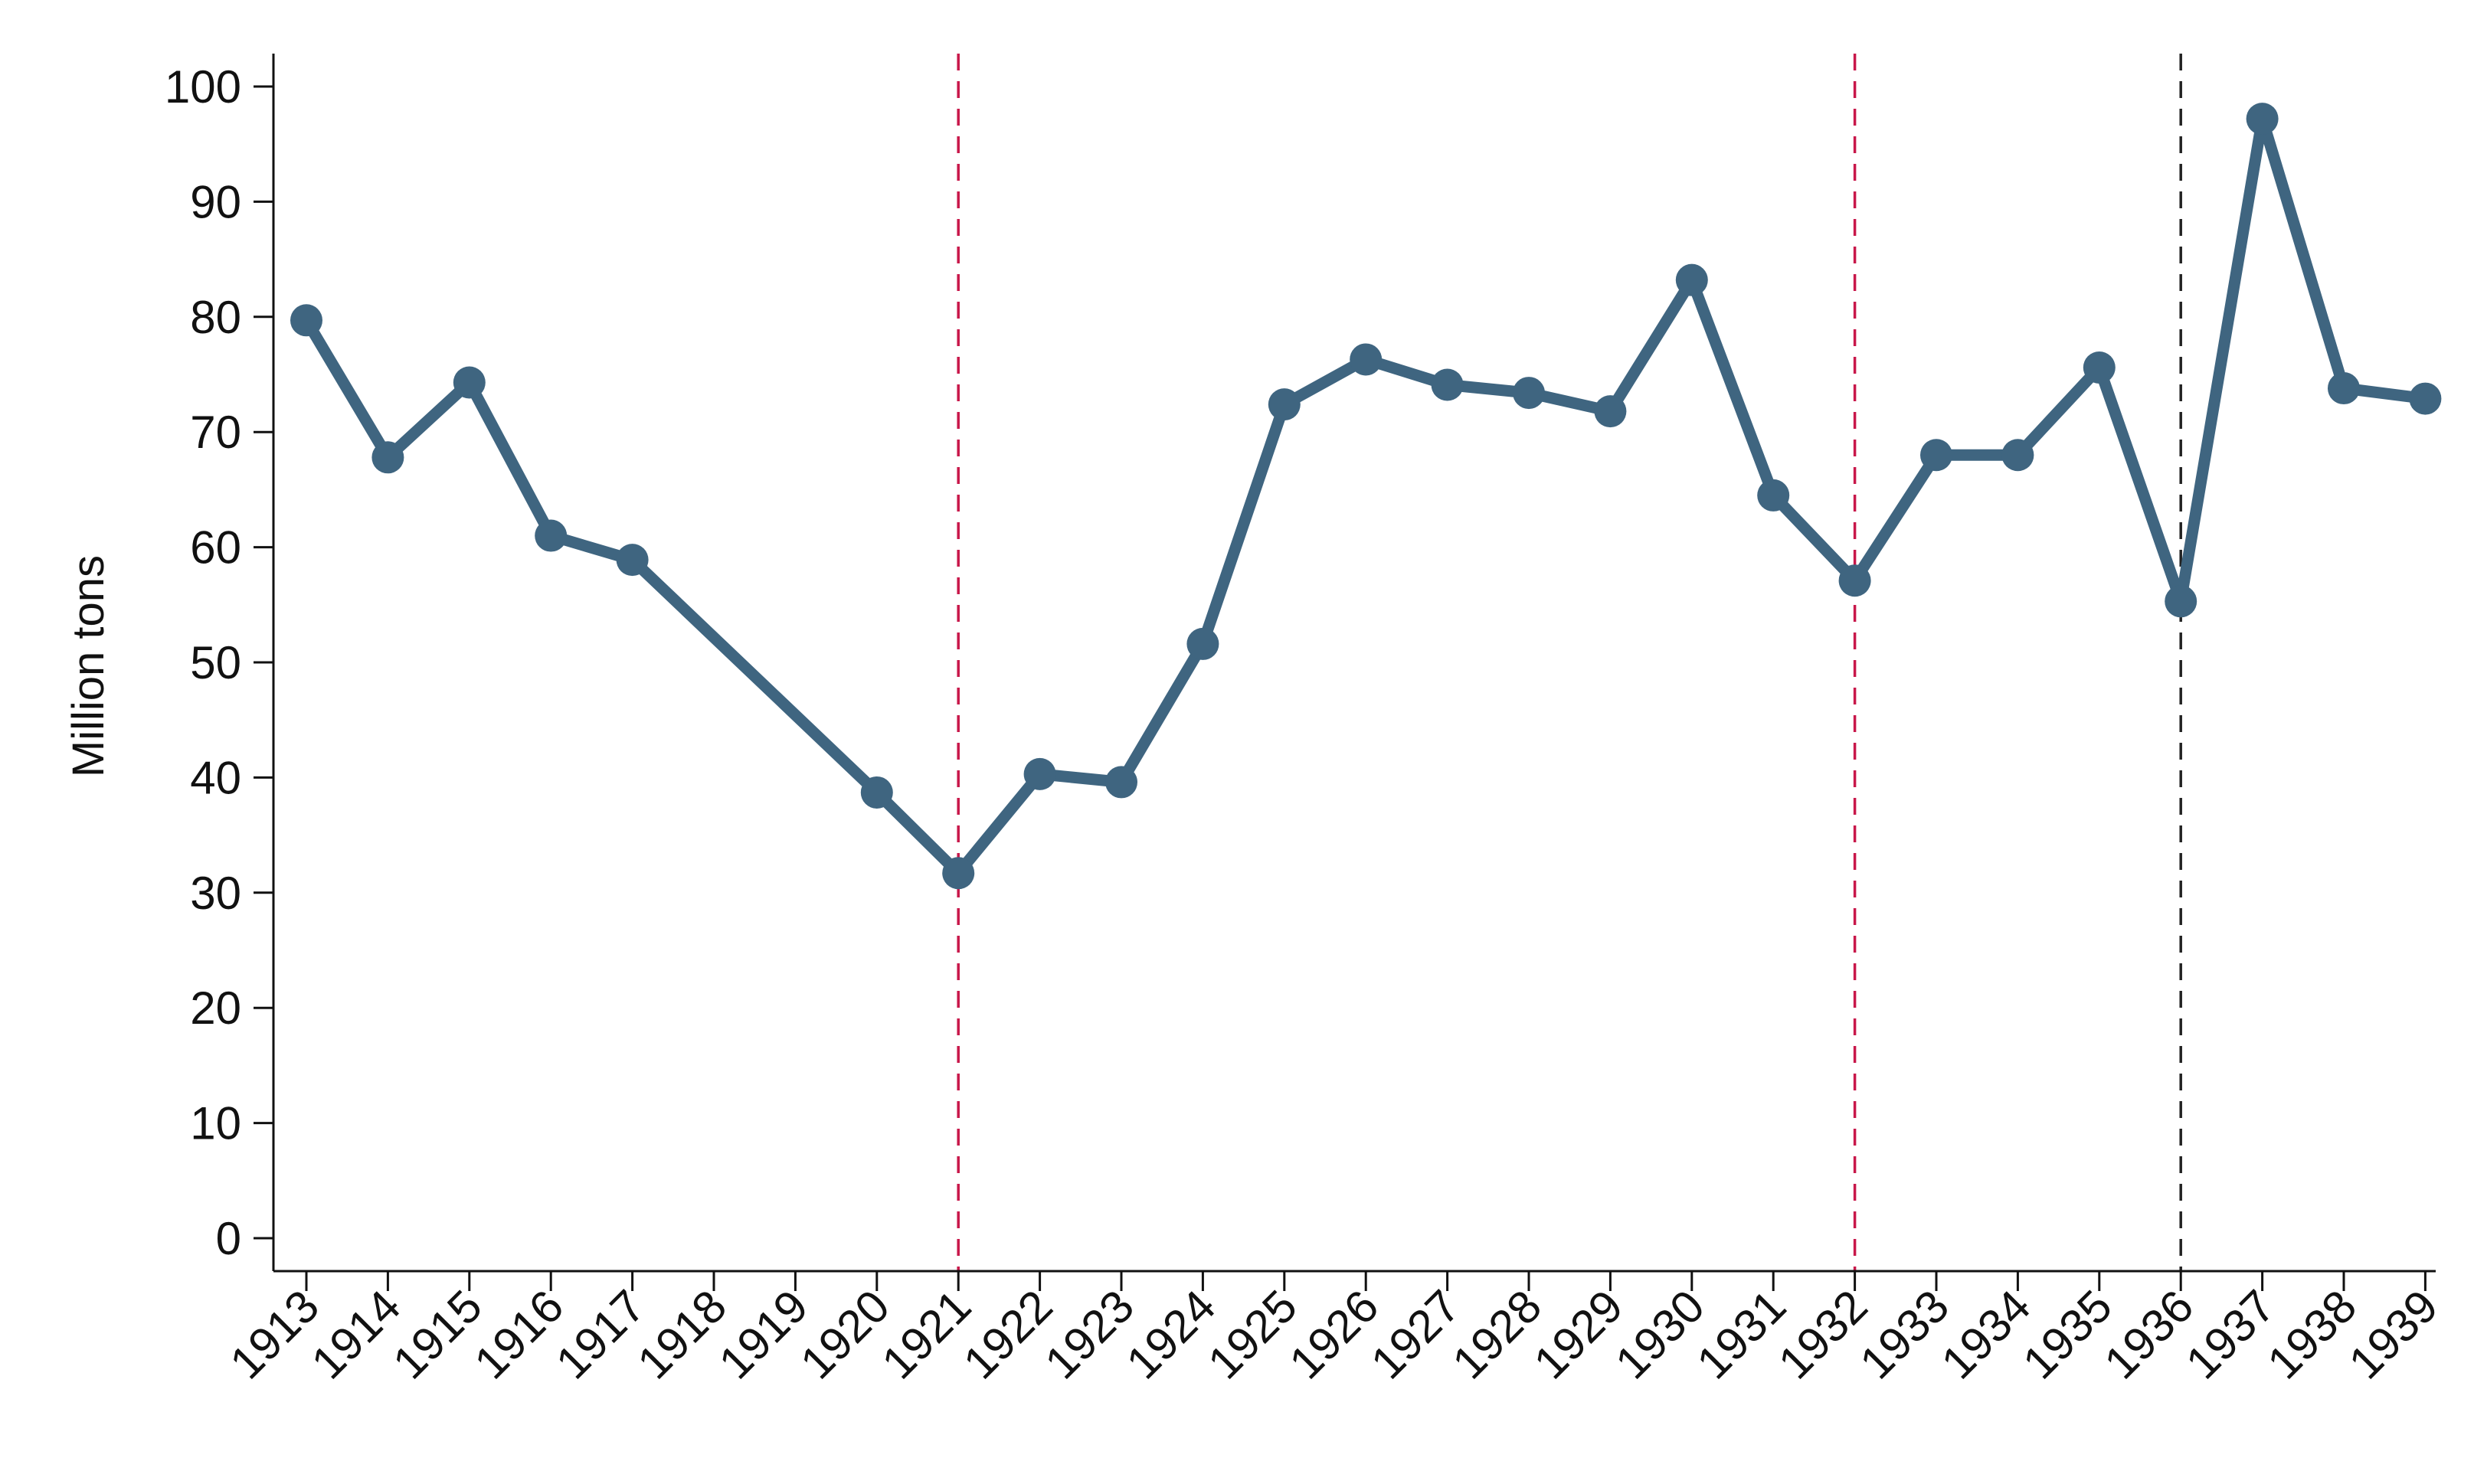 The width and height of the screenshot is (2474, 1484). I want to click on y-tick-label: 70, so click(215, 432).